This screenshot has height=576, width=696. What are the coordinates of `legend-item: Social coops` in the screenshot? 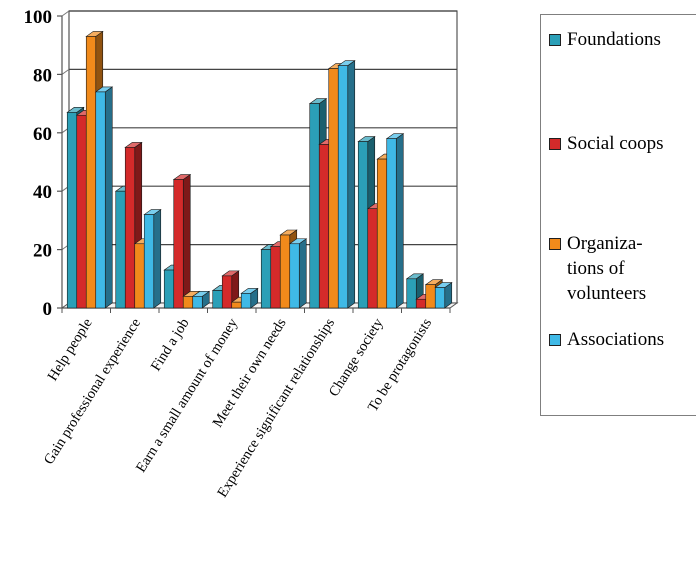 It's located at (622, 143).